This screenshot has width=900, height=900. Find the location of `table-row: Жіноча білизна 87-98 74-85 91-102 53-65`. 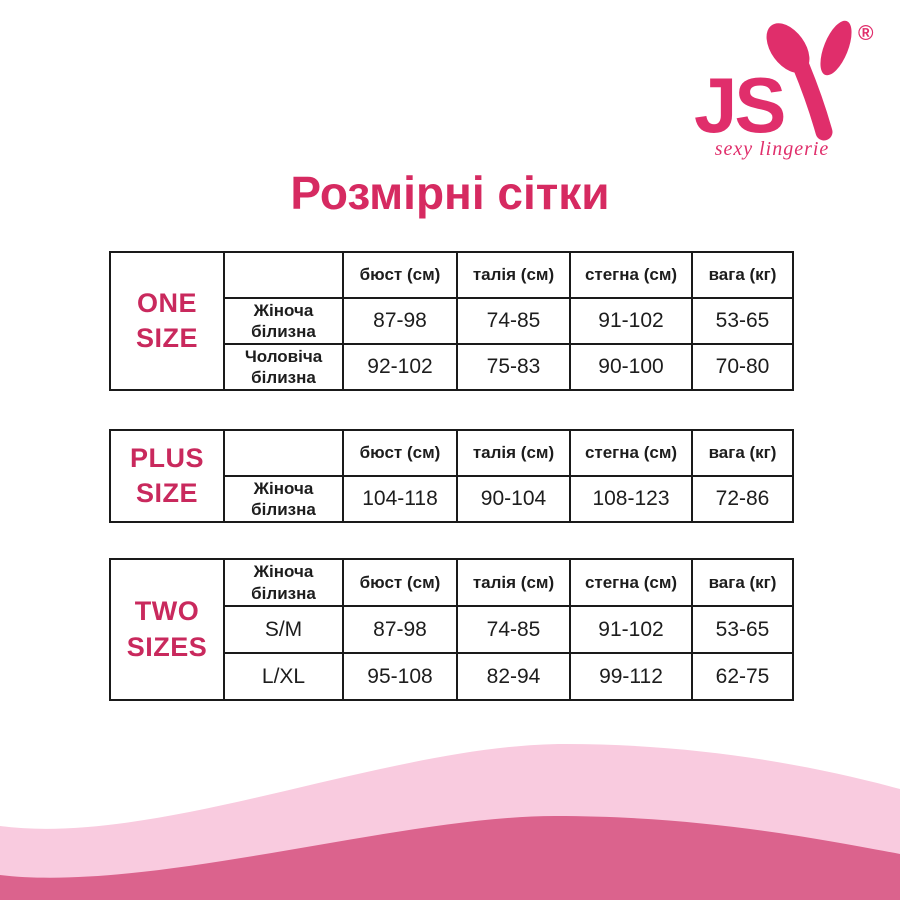

table-row: Жіноча білизна 87-98 74-85 91-102 53-65 is located at coordinates (452, 321).